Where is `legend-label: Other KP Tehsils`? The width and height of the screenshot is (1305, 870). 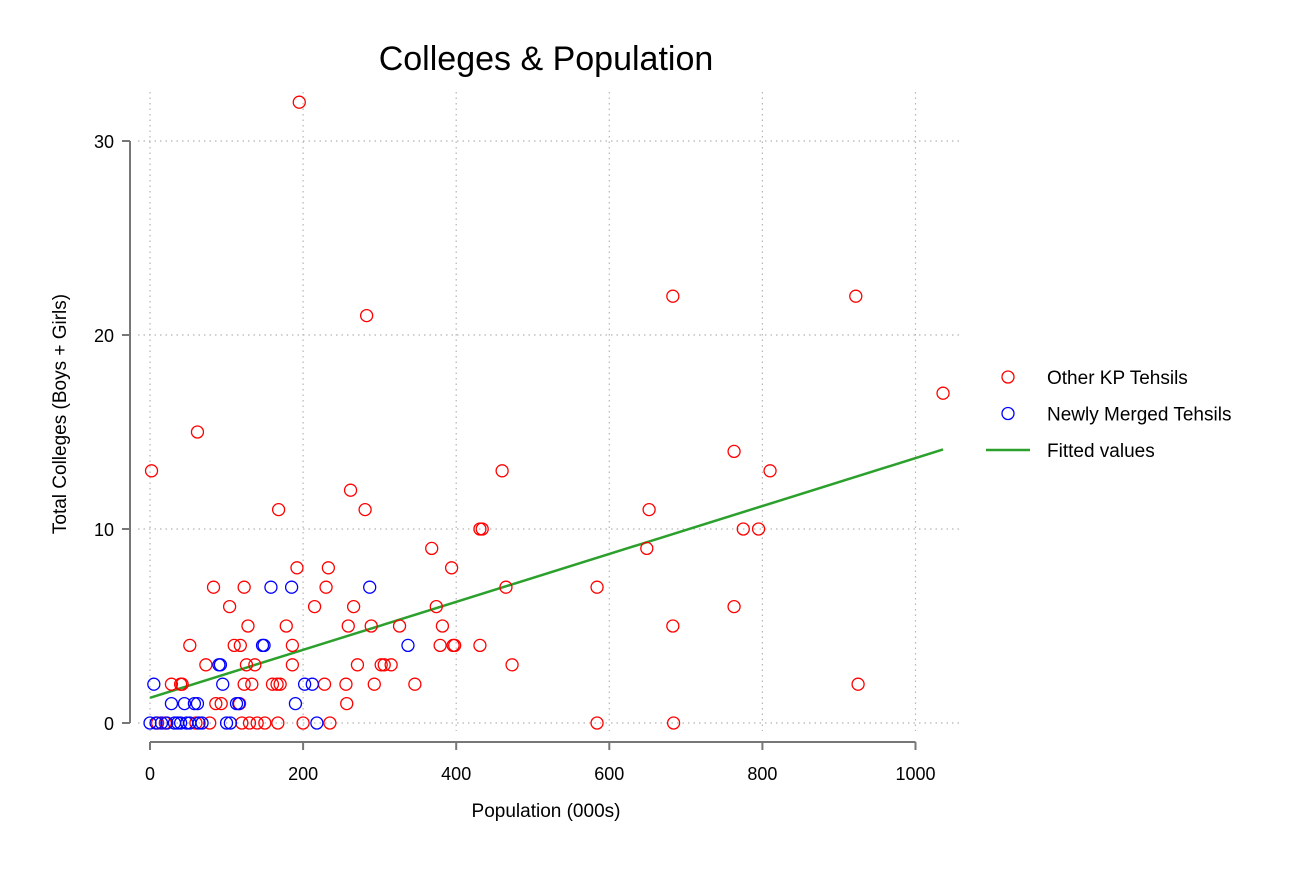
legend-label: Other KP Tehsils is located at coordinates (1117, 378).